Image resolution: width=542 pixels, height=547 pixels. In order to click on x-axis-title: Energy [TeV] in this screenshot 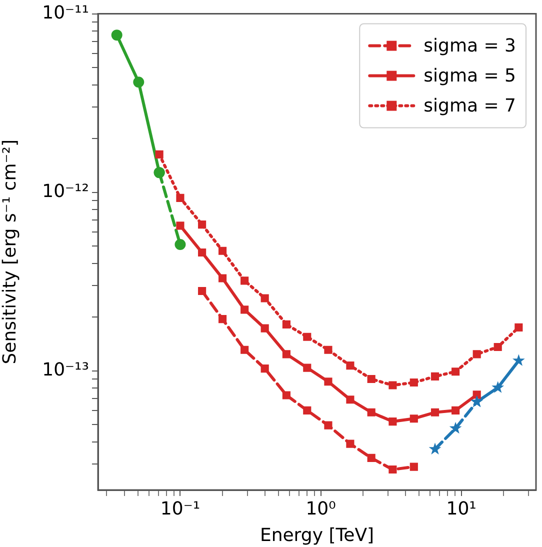, I will do `click(317, 535)`.